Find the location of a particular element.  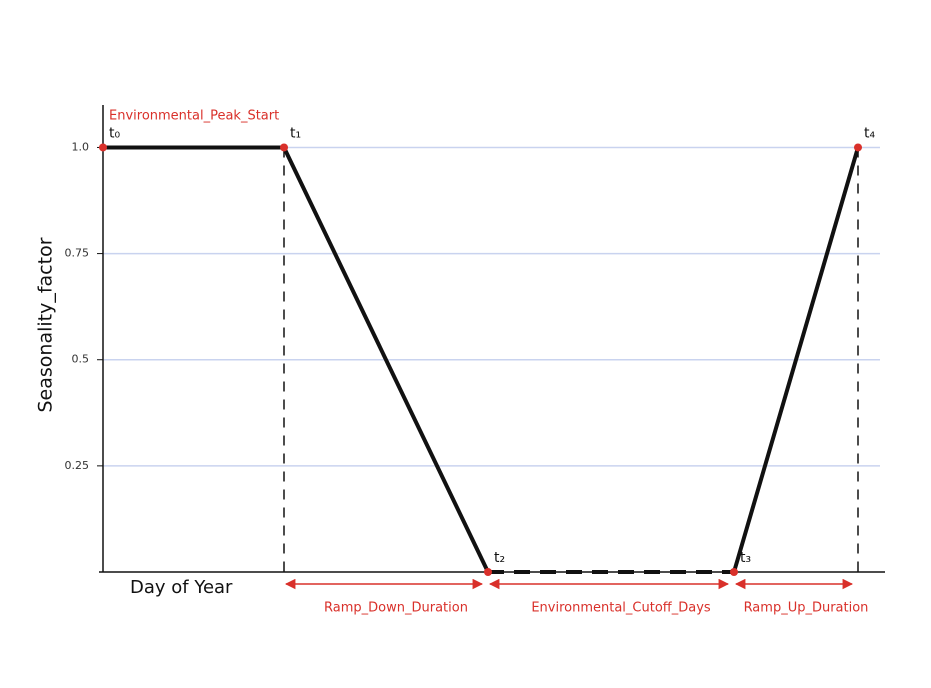

y-tick-label: 0.5 is located at coordinates (81, 359).